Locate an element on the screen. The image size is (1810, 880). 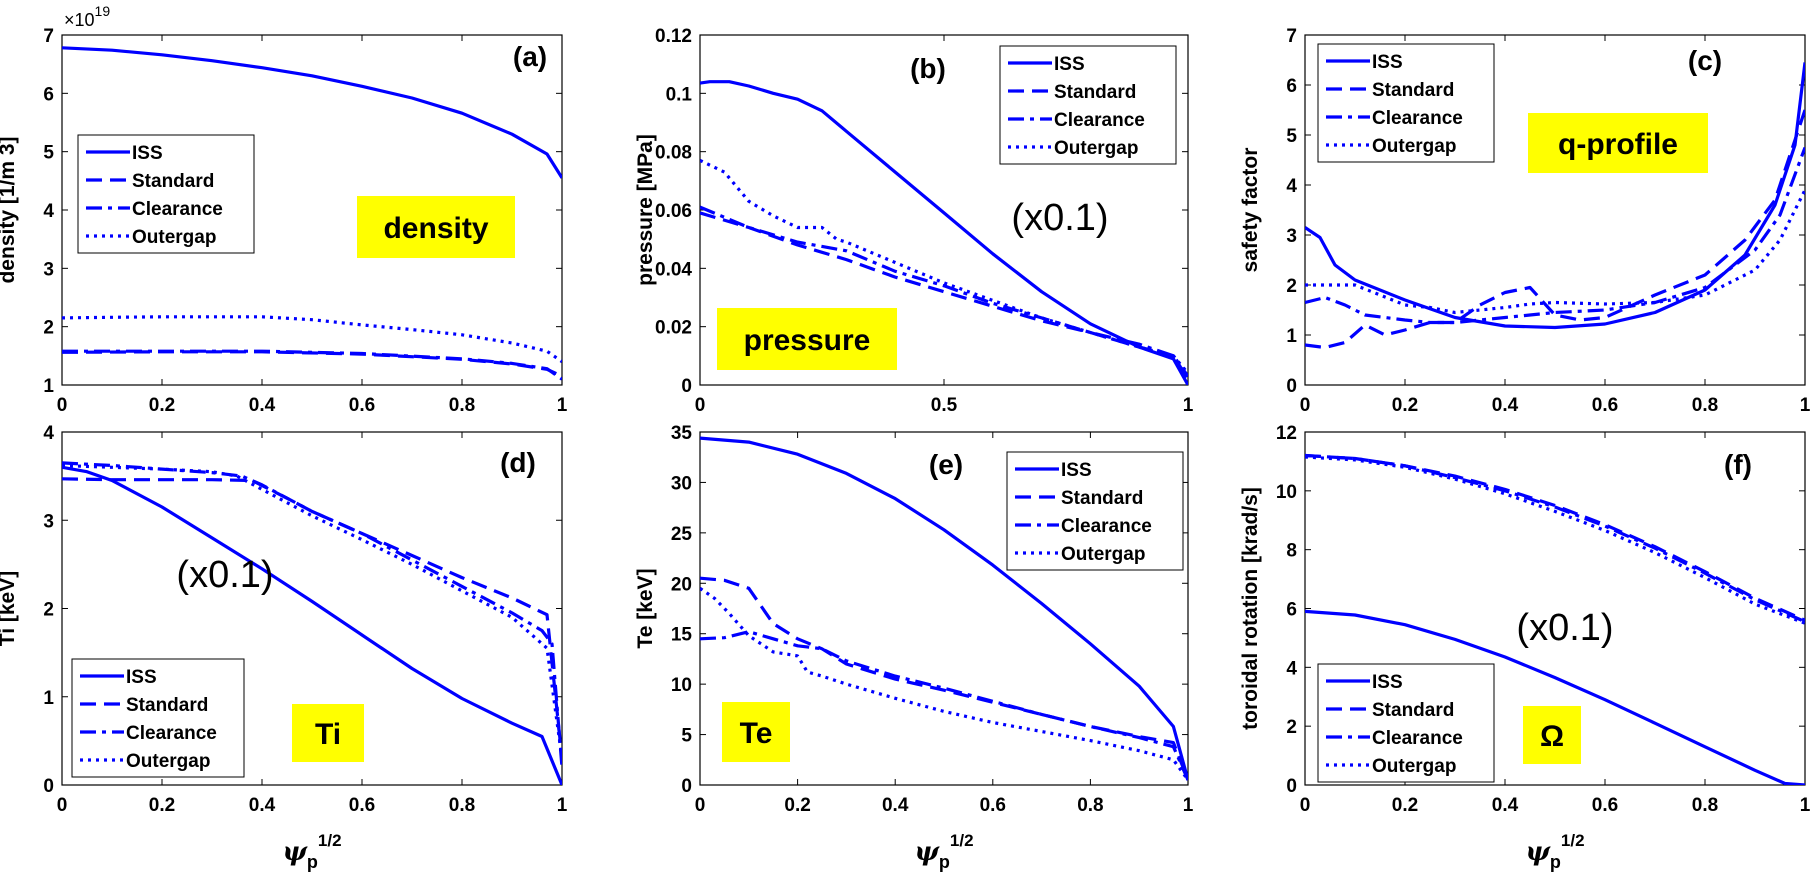
y-tick-label: 0.06 is located at coordinates (673, 211).